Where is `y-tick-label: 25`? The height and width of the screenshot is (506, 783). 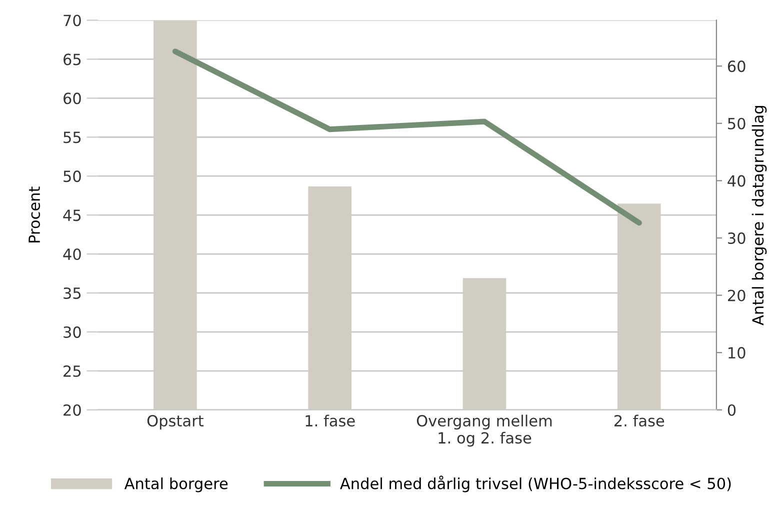 y-tick-label: 25 is located at coordinates (72, 371).